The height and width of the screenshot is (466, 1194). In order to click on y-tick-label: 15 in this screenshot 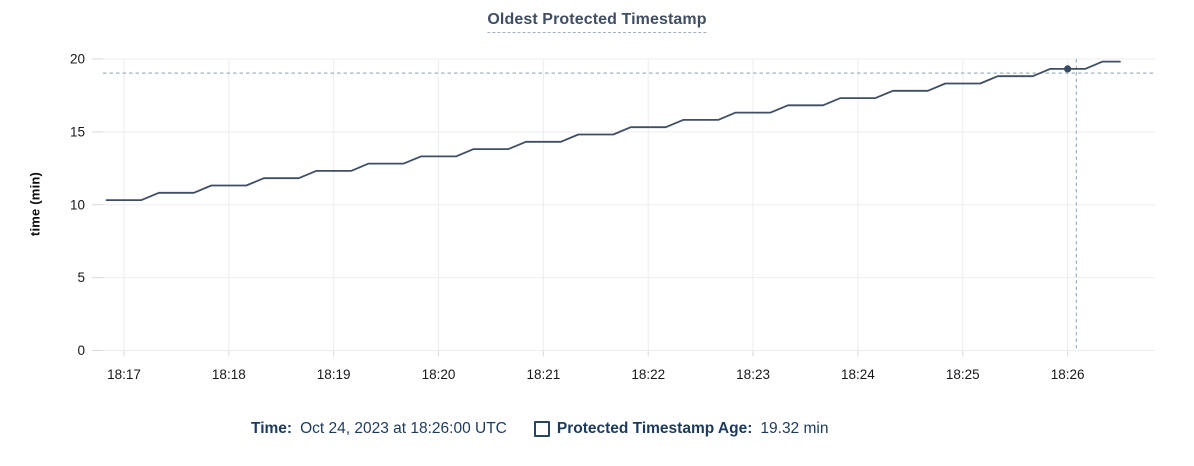, I will do `click(77, 131)`.